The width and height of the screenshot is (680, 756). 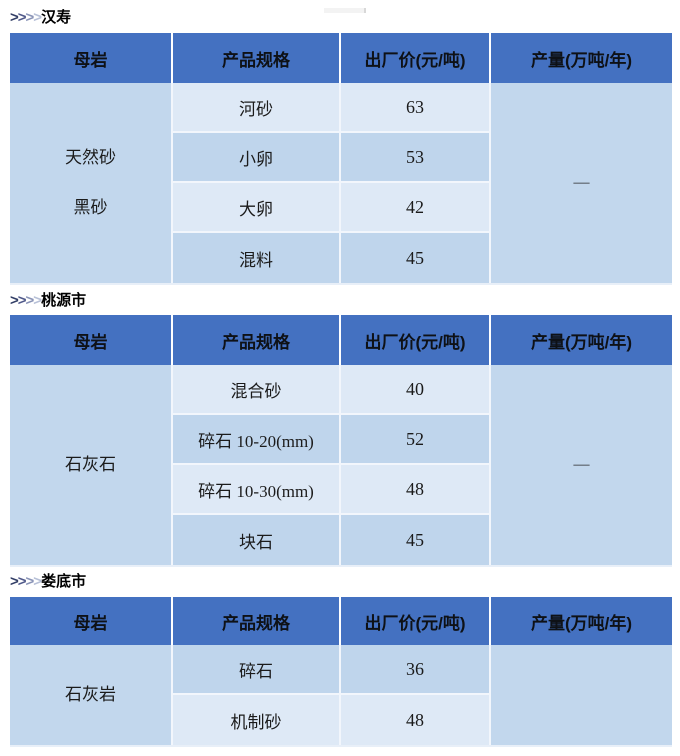 I want to click on table-row: 机制砂 48, so click(x=341, y=720).